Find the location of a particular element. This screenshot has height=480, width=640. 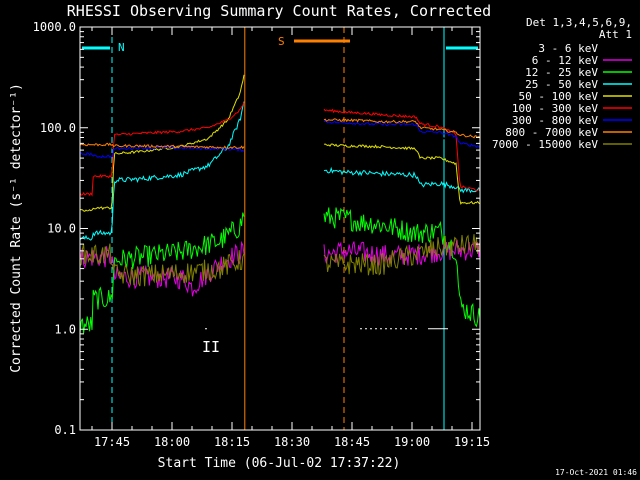

legend-entry-0: 3 - 6 keV is located at coordinates (568, 48).